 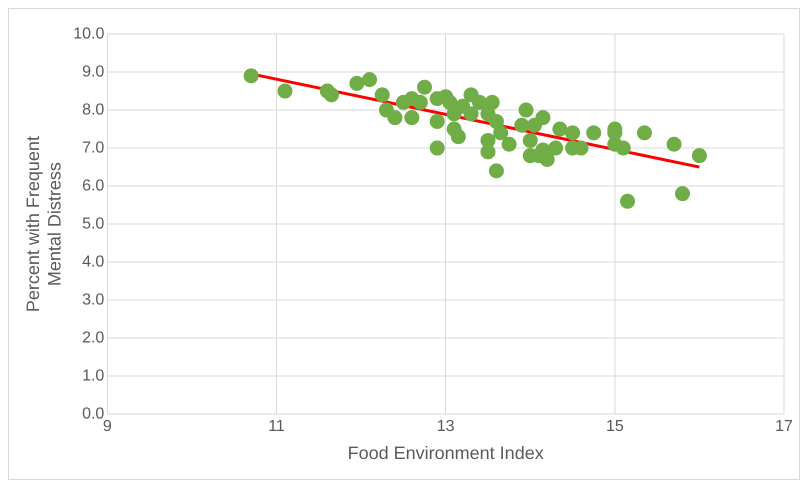 I want to click on y-tick-label: 3.0, so click(x=93, y=300).